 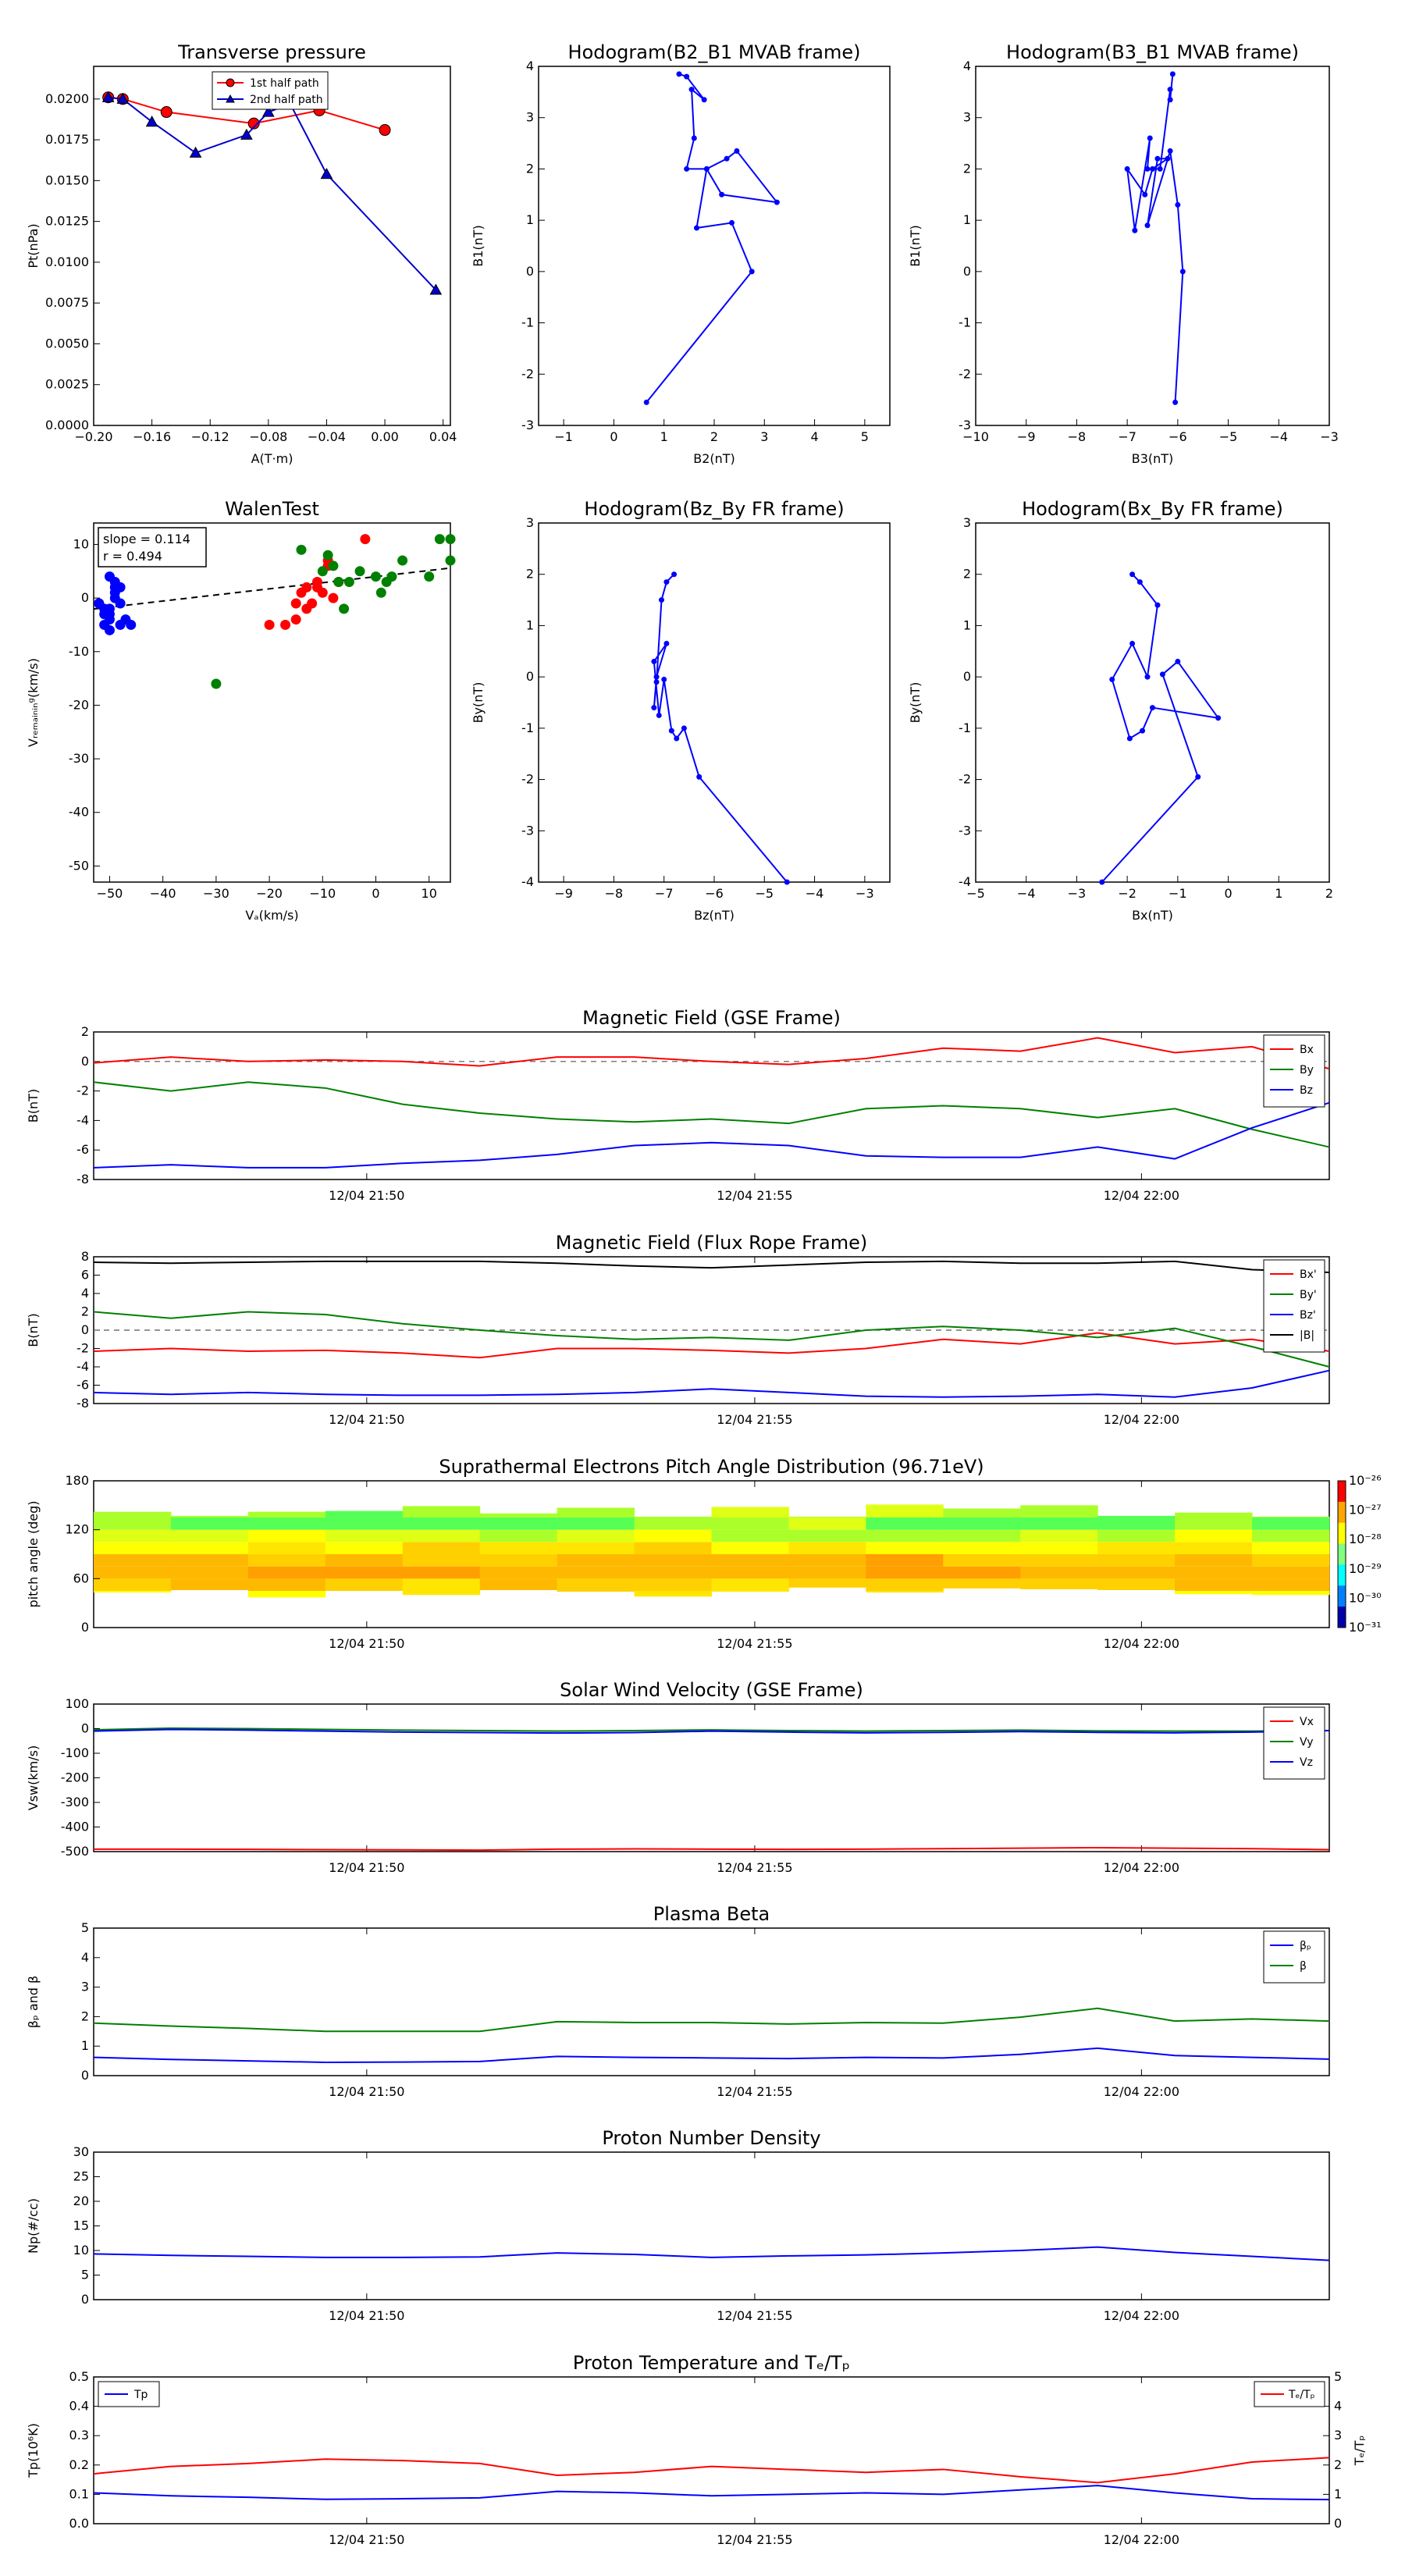 What do you see at coordinates (67, 139) in the screenshot?
I see `tp-ytick-label: 0.0175` at bounding box center [67, 139].